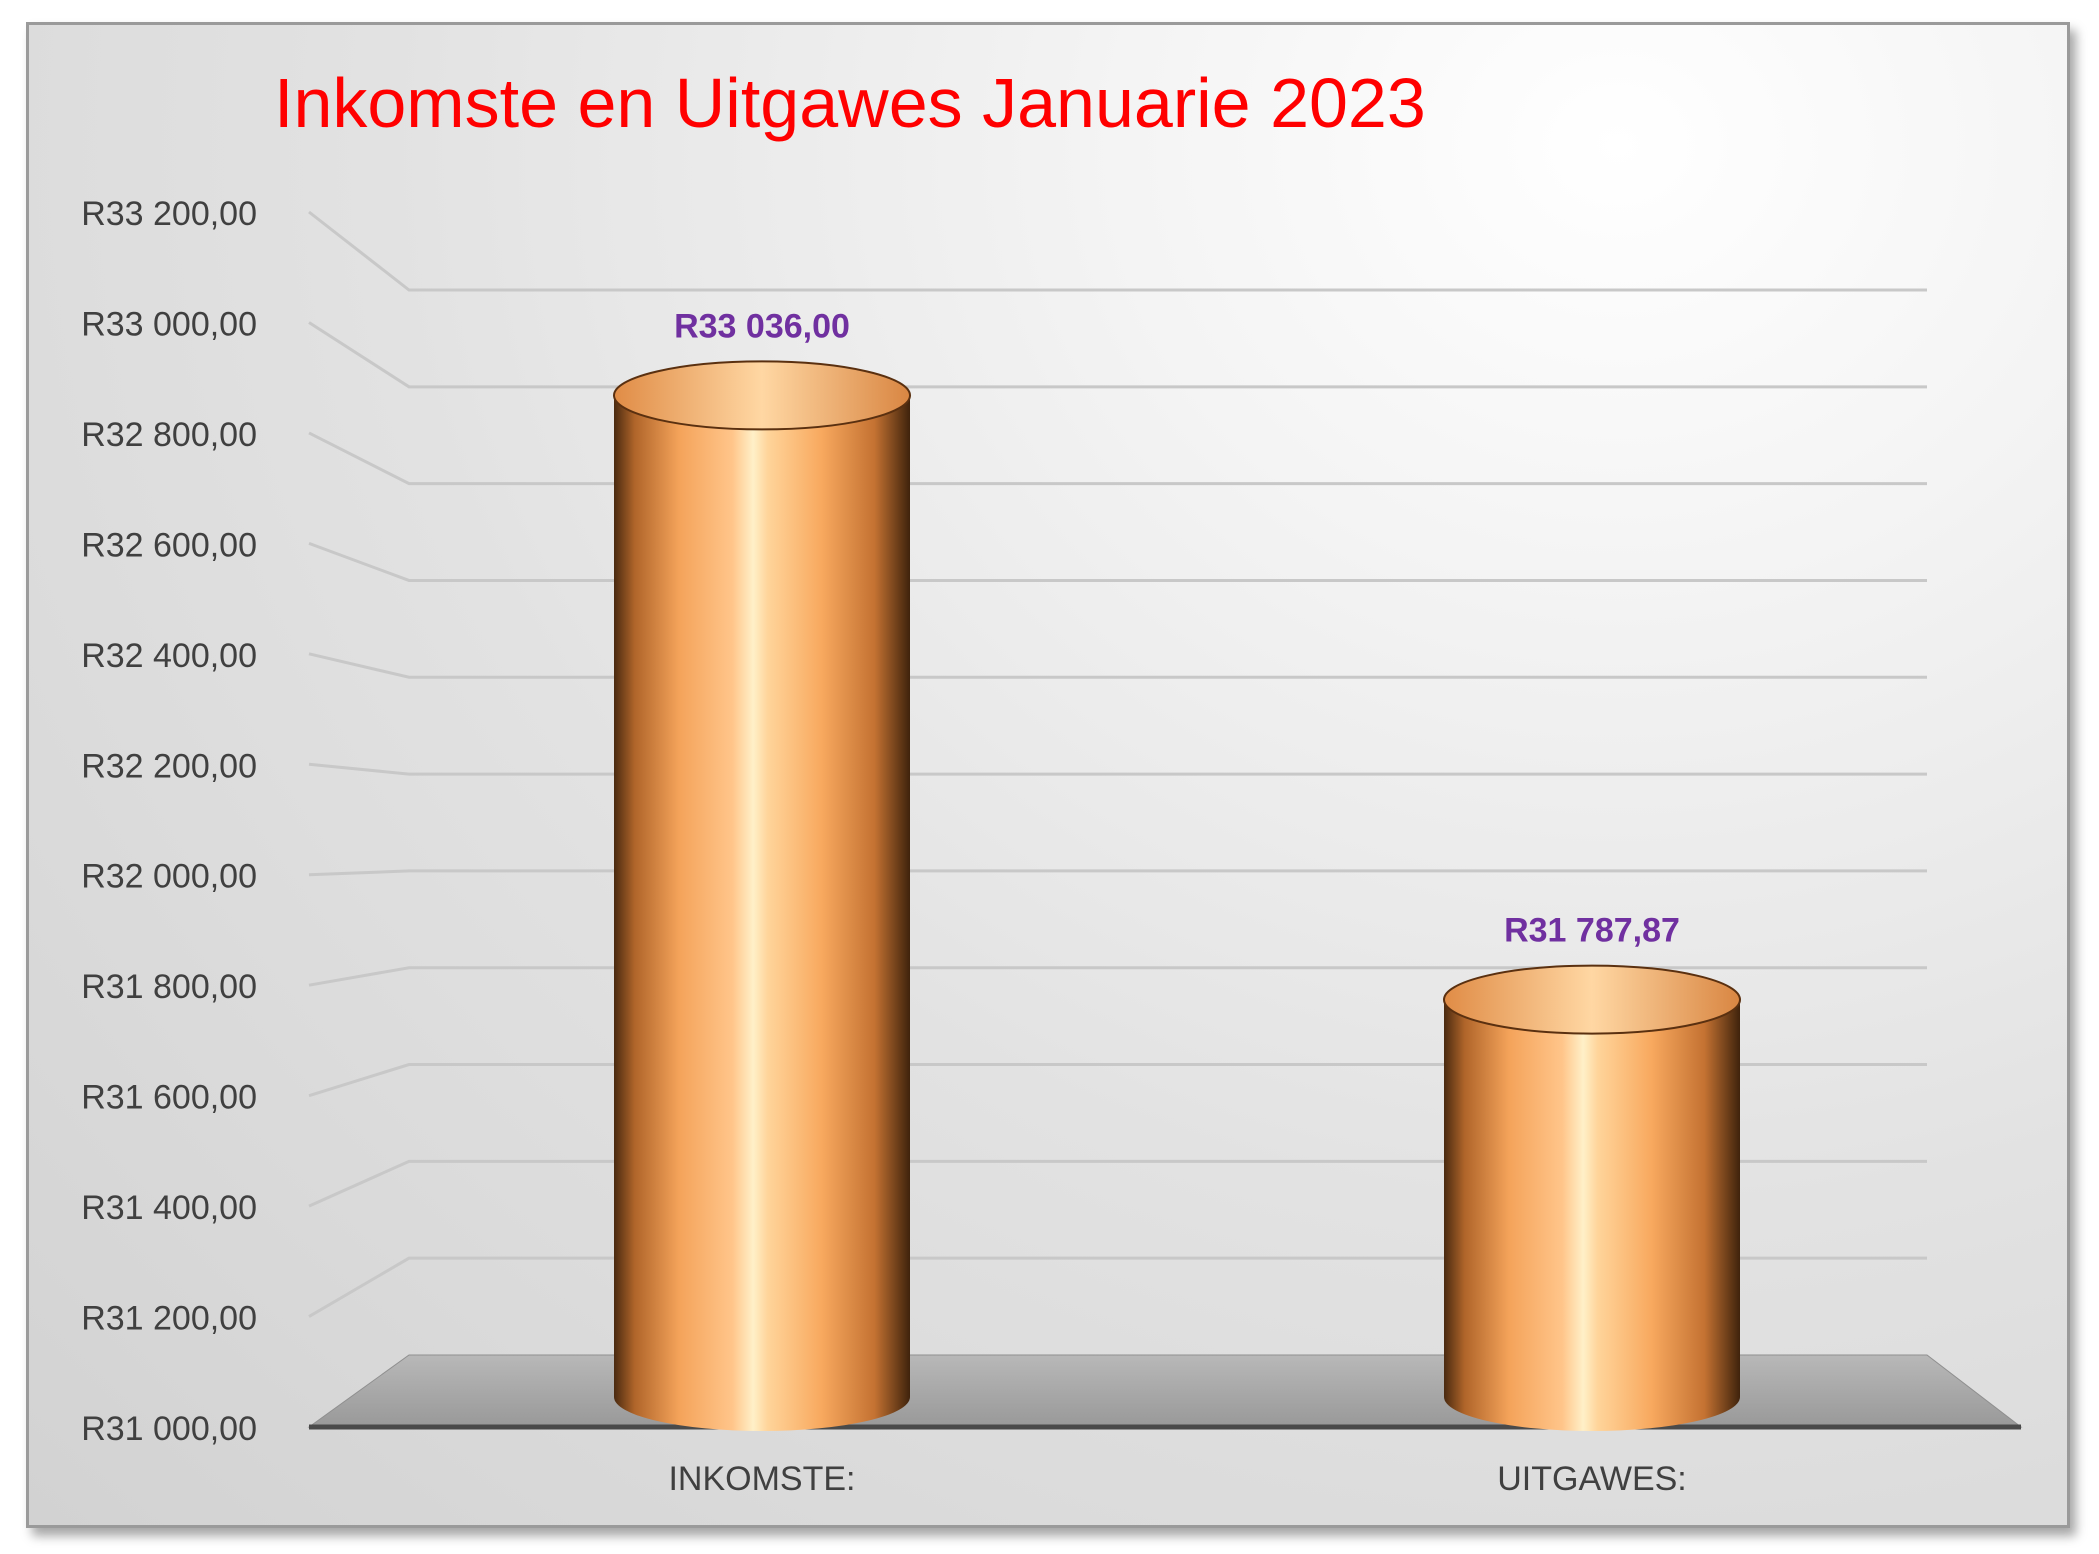 This screenshot has height=1554, width=2099. I want to click on y-tick-label: R32 000,00, so click(169, 877).